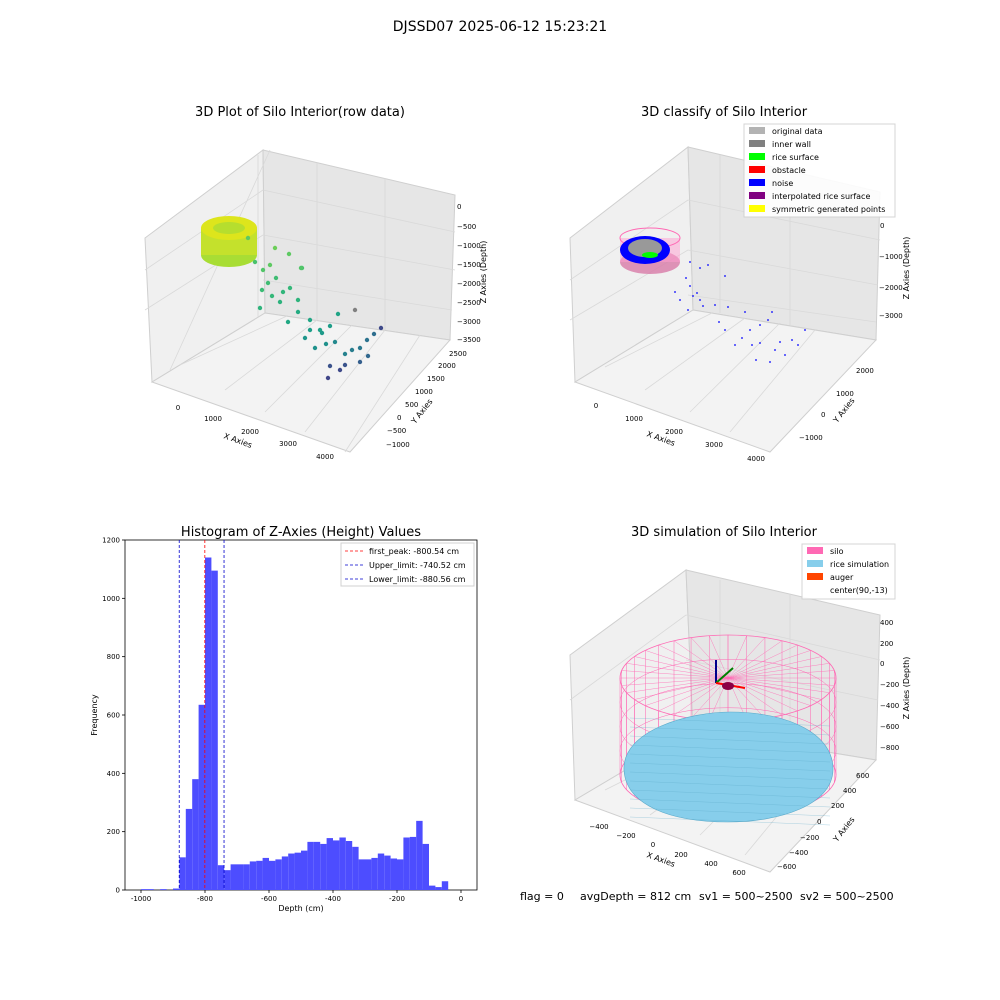 The height and width of the screenshot is (1000, 1000). I want to click on x-tick-label: -400, so click(333, 899).